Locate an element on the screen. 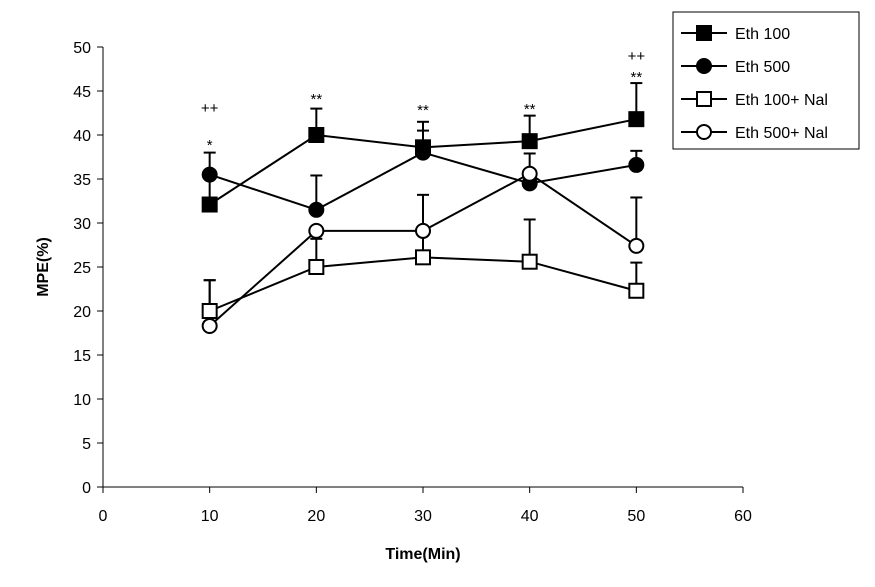 The height and width of the screenshot is (587, 875). legend-item: Eth 100+ Nal is located at coordinates (754, 100).